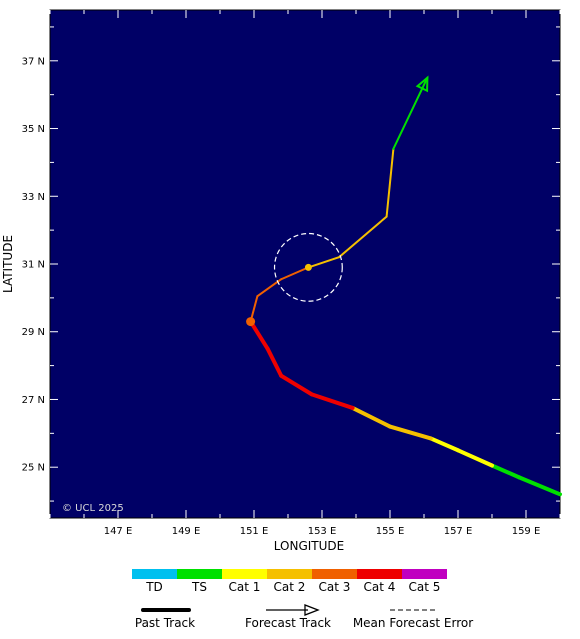  What do you see at coordinates (186, 531) in the screenshot?
I see `x-tick-label: 149 E` at bounding box center [186, 531].